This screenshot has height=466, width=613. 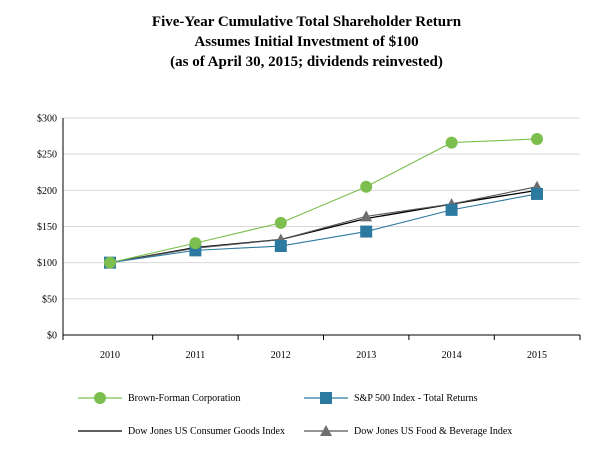 What do you see at coordinates (452, 355) in the screenshot?
I see `x-tick-label: 2014` at bounding box center [452, 355].